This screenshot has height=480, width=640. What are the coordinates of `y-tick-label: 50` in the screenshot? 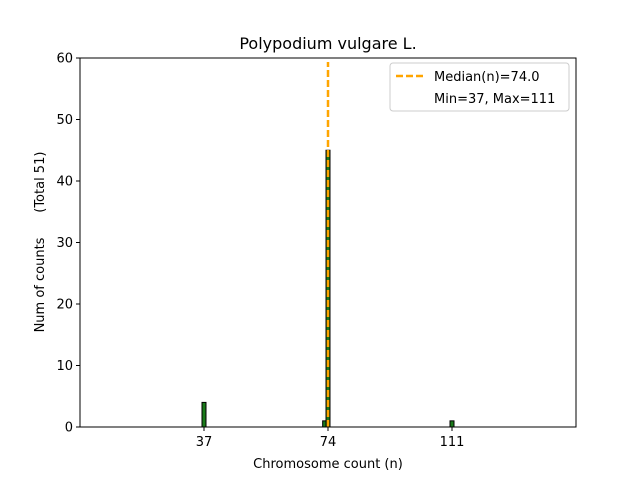 It's located at (64, 120).